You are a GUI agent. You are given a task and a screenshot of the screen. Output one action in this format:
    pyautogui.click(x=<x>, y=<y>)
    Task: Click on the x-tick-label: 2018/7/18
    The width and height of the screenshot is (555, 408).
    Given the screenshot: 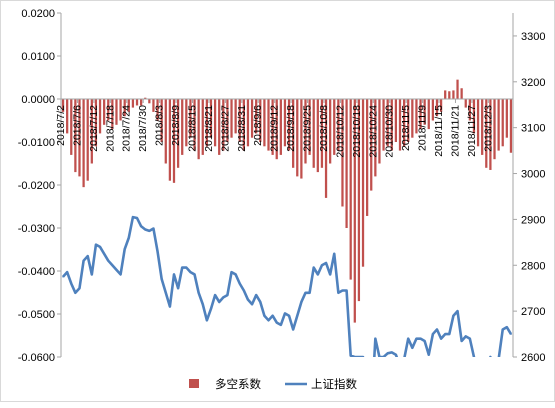 What is the action you would take?
    pyautogui.click(x=110, y=128)
    